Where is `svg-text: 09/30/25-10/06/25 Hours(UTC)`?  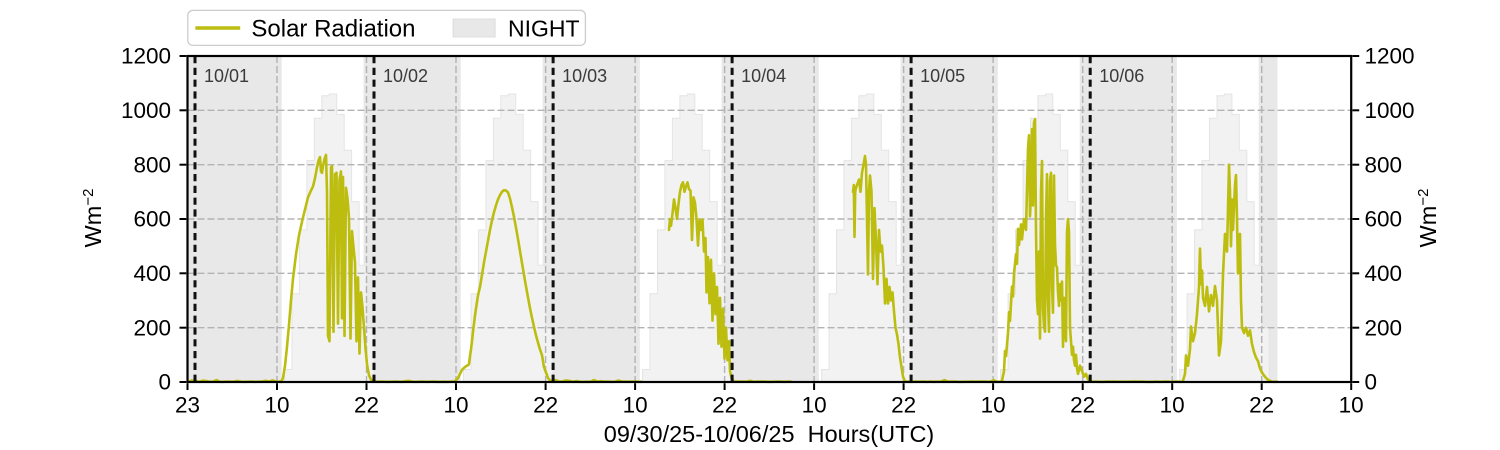
svg-text: 09/30/25-10/06/25 Hours(UTC) is located at coordinates (769, 434).